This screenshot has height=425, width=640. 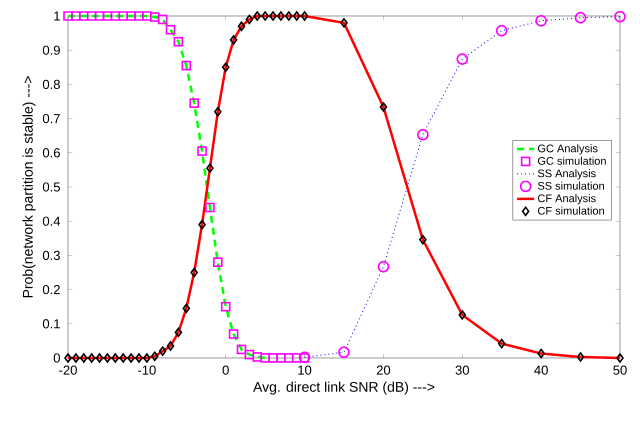 What do you see at coordinates (57, 358) in the screenshot?
I see `y-tick-label: 0` at bounding box center [57, 358].